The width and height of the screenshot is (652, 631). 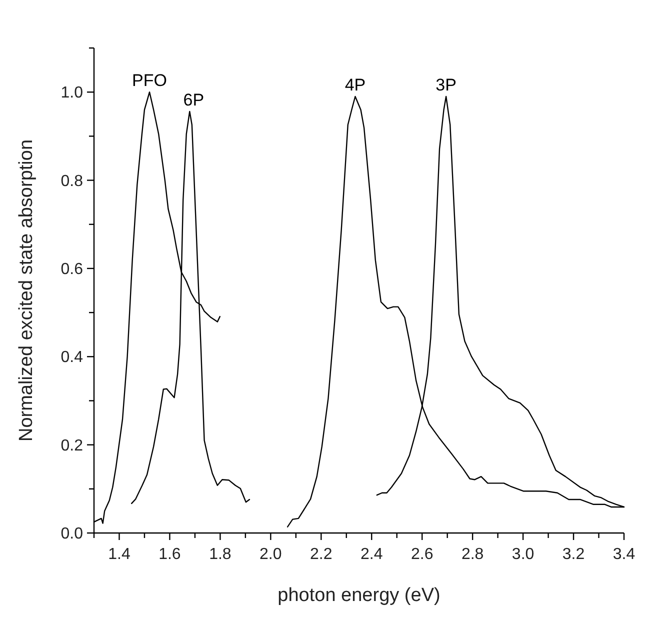 What do you see at coordinates (220, 554) in the screenshot?
I see `x-tick-label: 1.8` at bounding box center [220, 554].